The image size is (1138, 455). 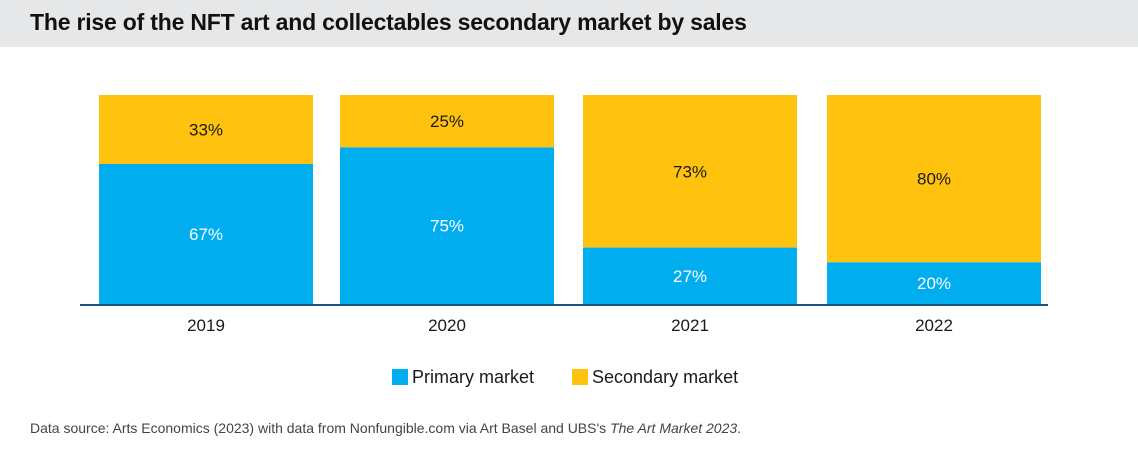 I want to click on data-label-primary-2020: 75%, so click(x=447, y=226).